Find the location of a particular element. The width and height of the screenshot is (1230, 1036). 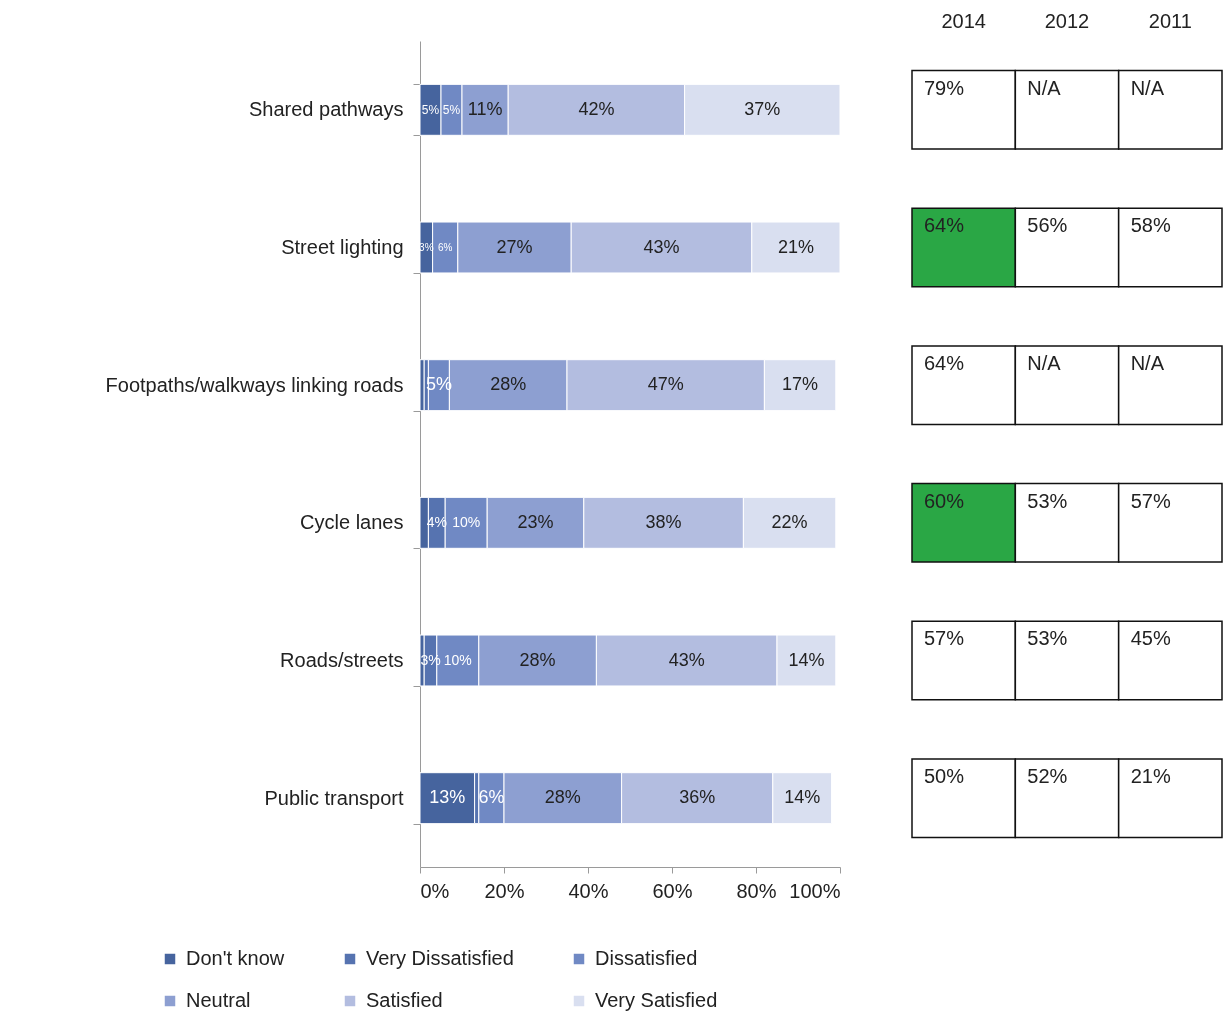

data-label: 11% is located at coordinates (485, 108).